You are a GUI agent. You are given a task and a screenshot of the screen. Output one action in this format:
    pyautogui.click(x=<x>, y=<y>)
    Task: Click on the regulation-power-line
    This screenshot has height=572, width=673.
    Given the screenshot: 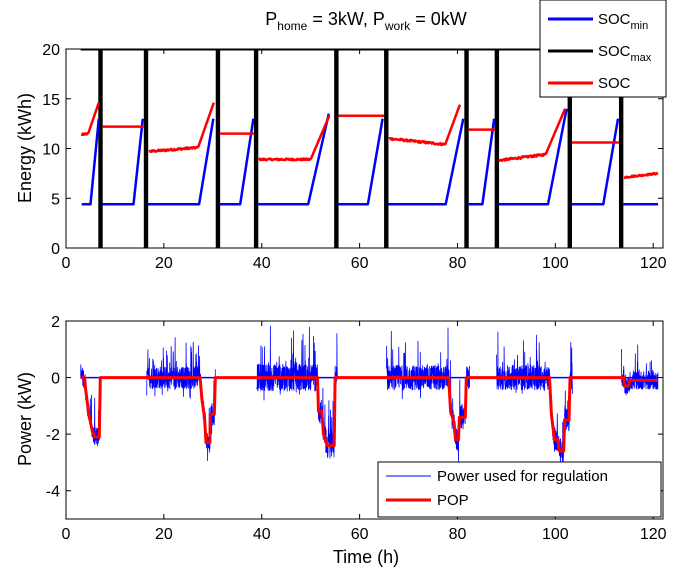 What is the action you would take?
    pyautogui.click(x=428, y=396)
    